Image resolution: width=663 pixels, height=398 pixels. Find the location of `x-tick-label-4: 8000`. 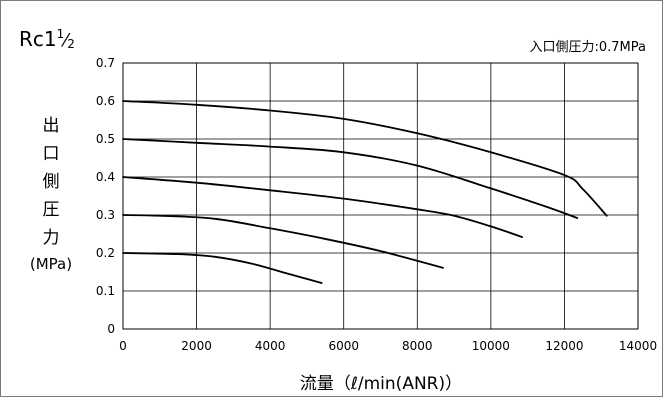

x-tick-label-4: 8000 is located at coordinates (417, 346).